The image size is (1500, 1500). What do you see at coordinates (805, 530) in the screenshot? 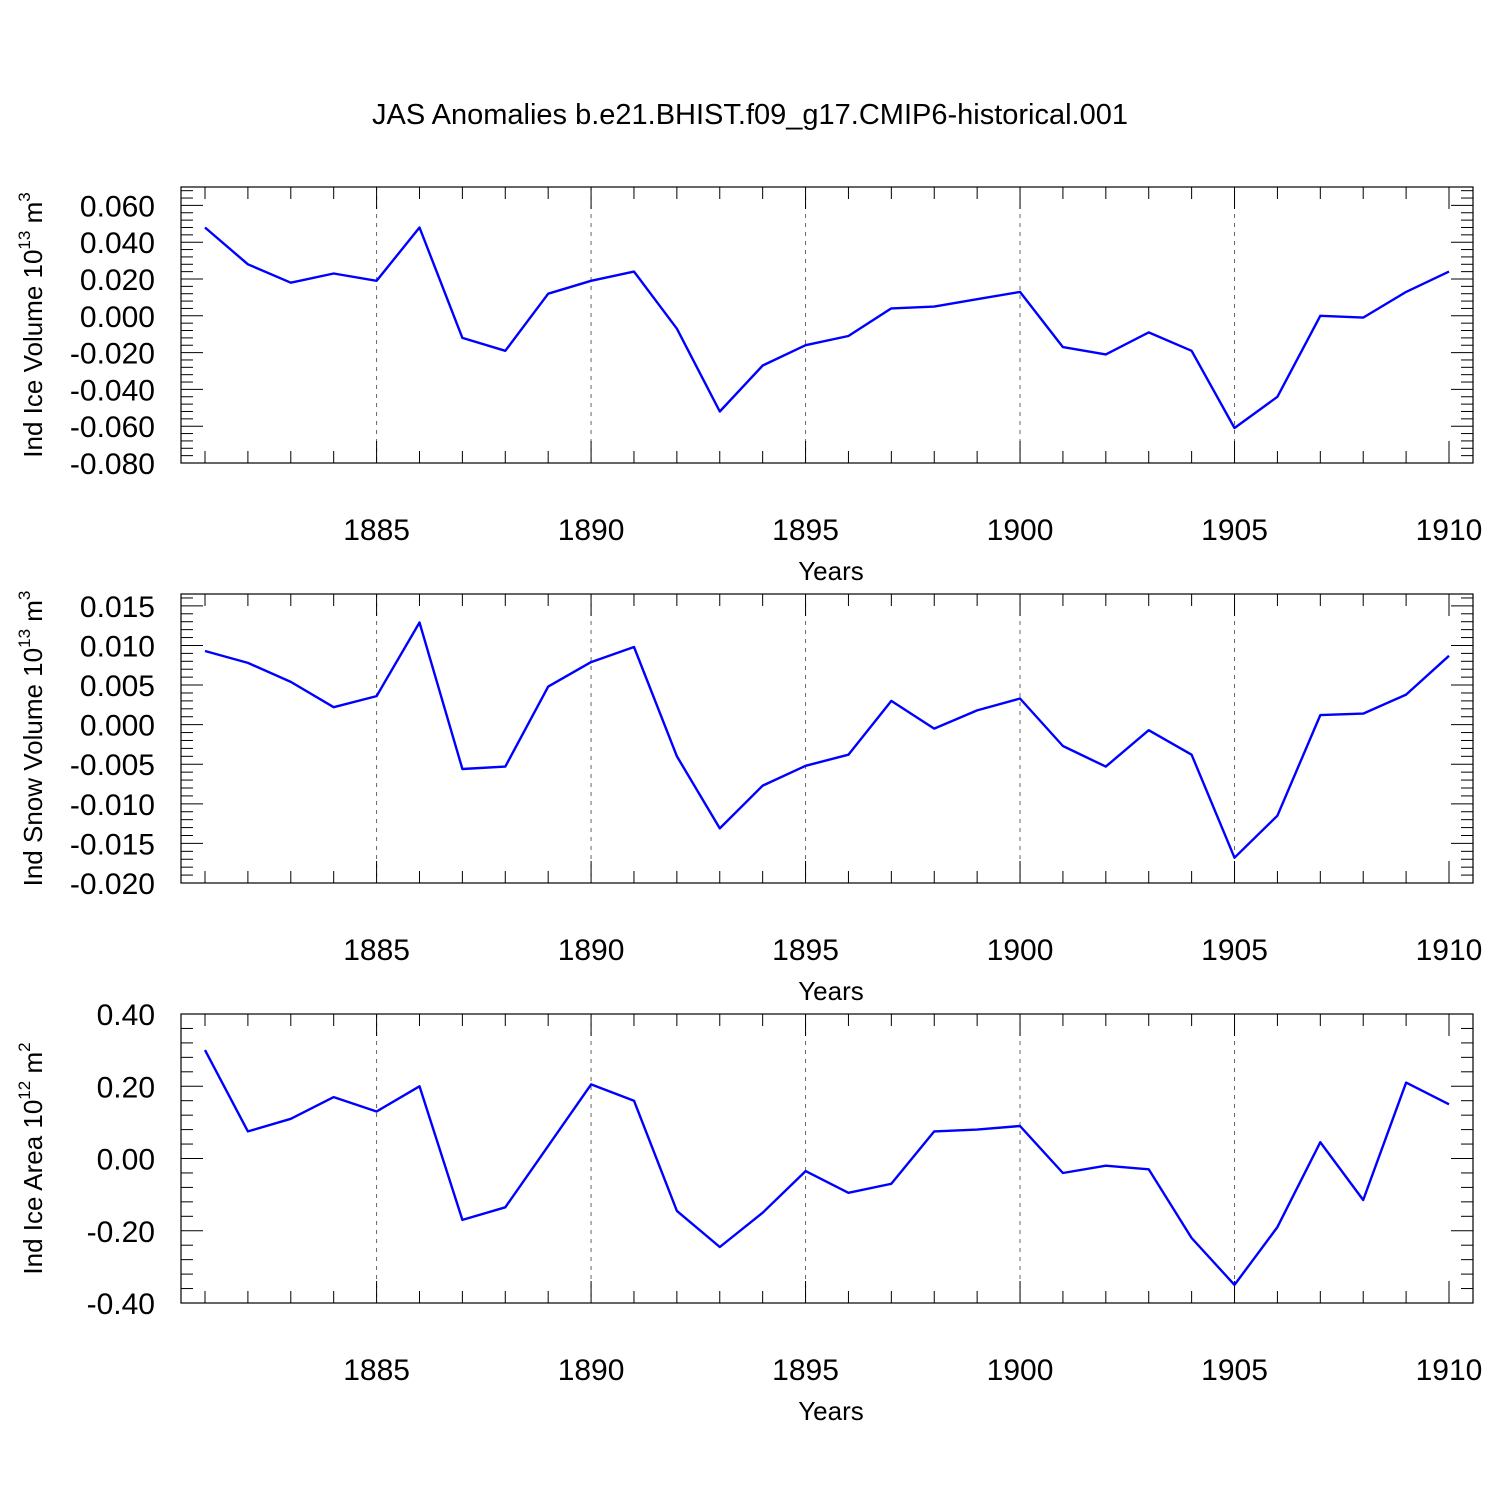
I see `x-tick-label: 1895` at bounding box center [805, 530].